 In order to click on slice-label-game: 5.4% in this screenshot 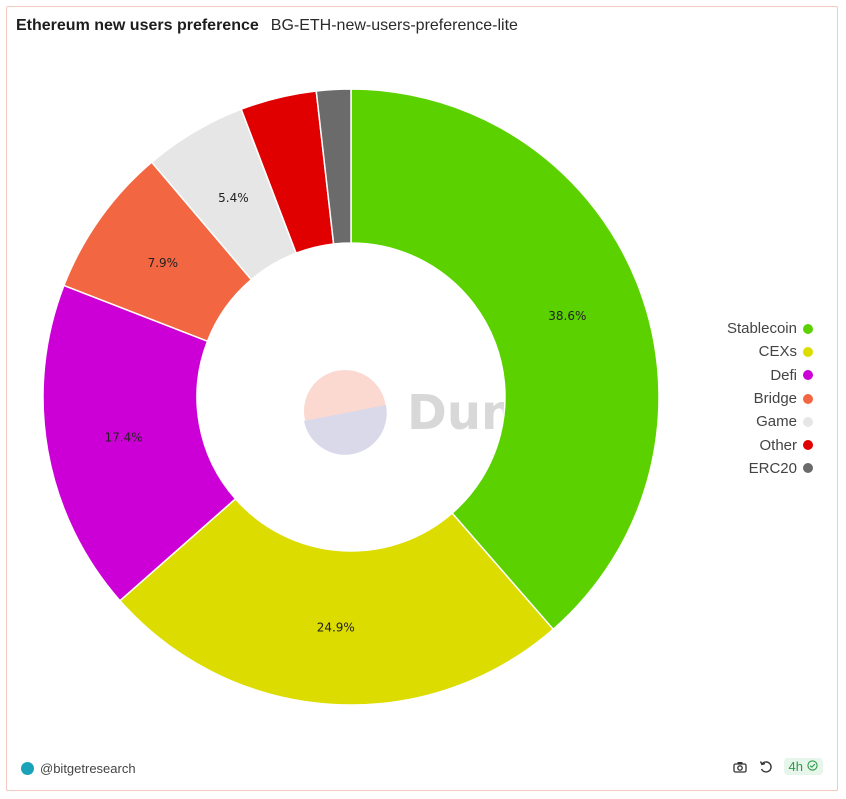, I will do `click(233, 198)`.